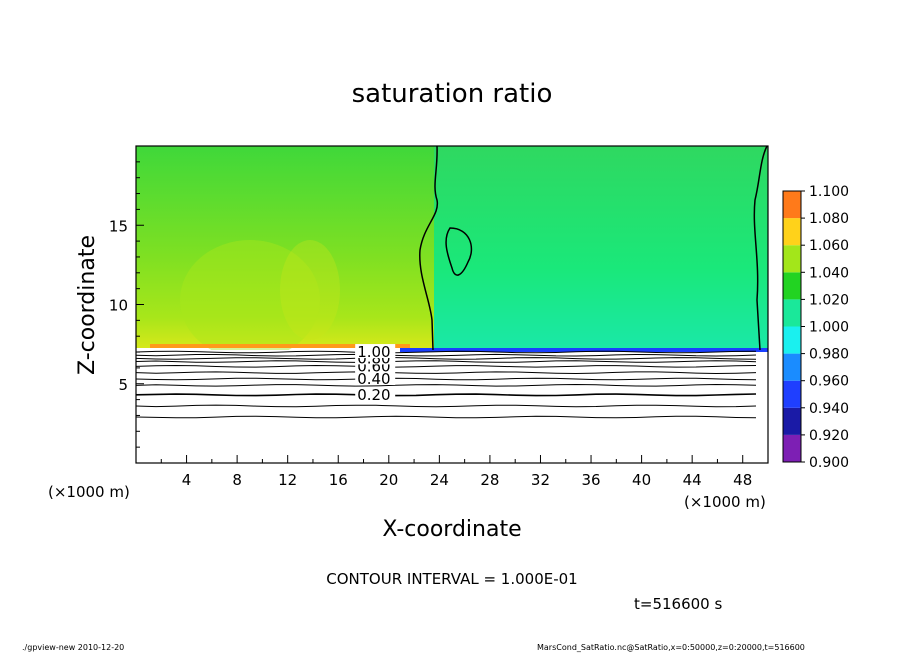 This screenshot has width=904, height=654. What do you see at coordinates (452, 94) in the screenshot?
I see `chart-title: saturation ratio` at bounding box center [452, 94].